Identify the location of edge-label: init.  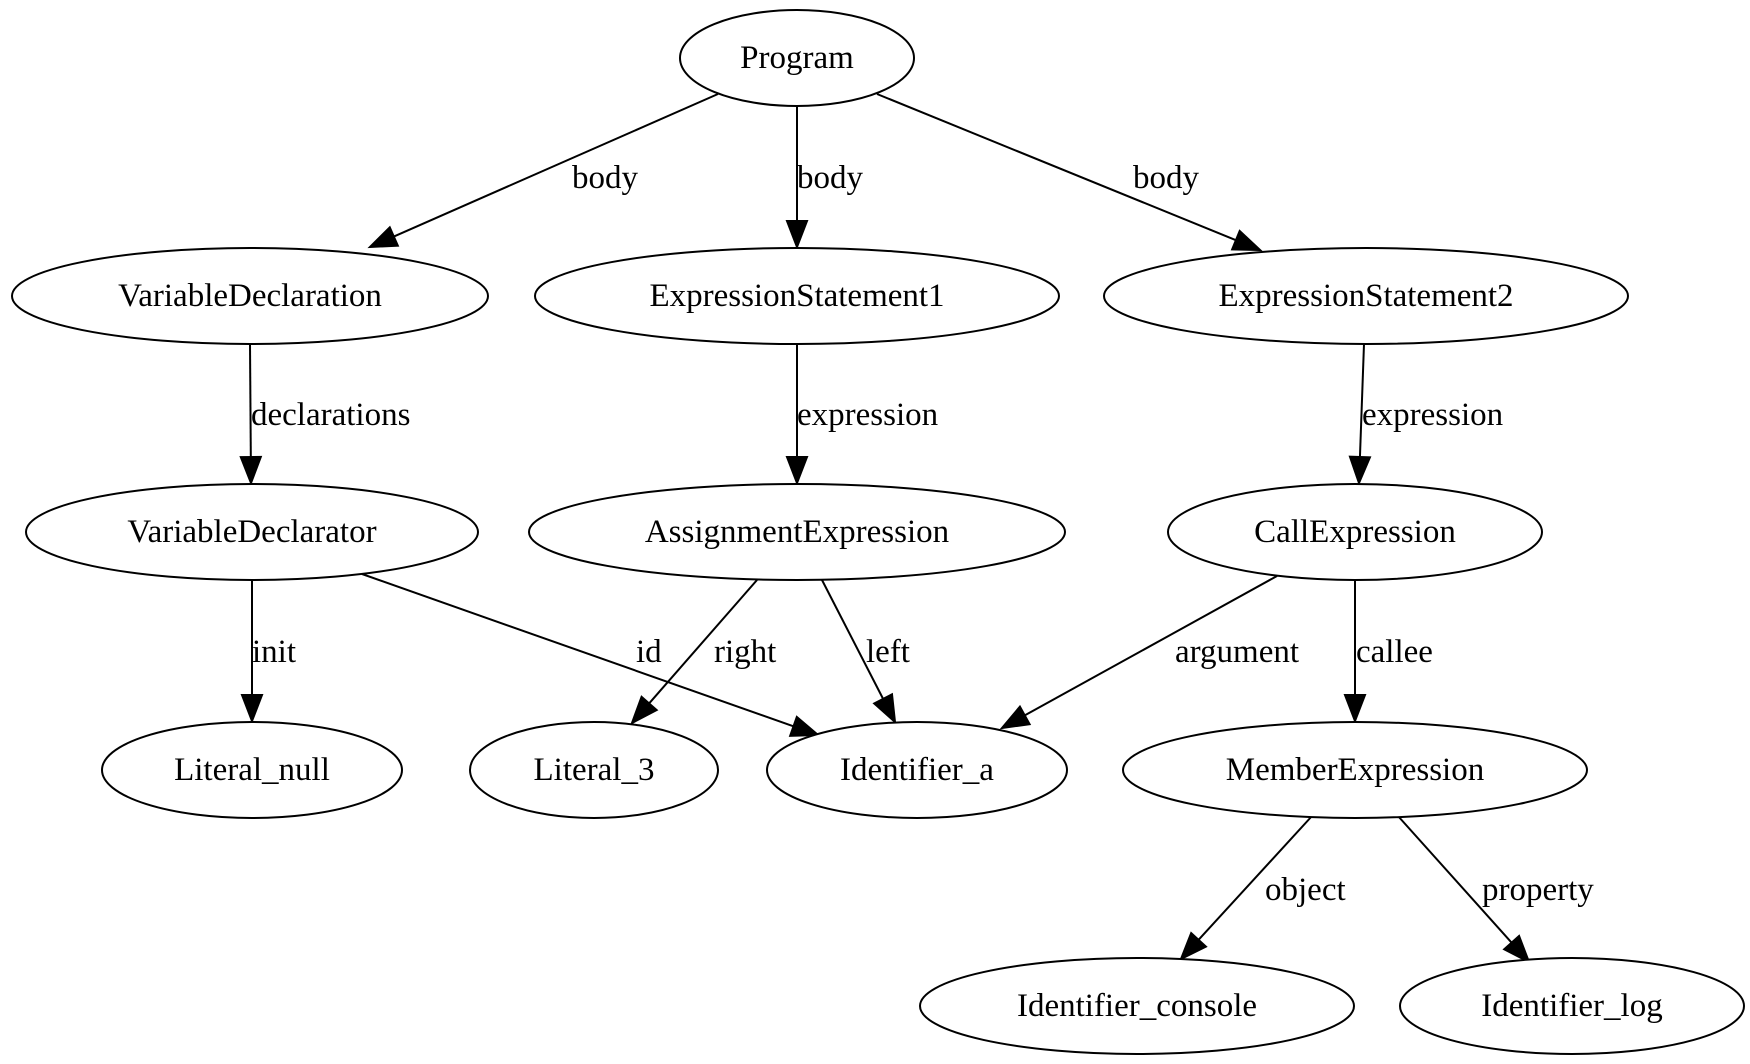
(274, 652).